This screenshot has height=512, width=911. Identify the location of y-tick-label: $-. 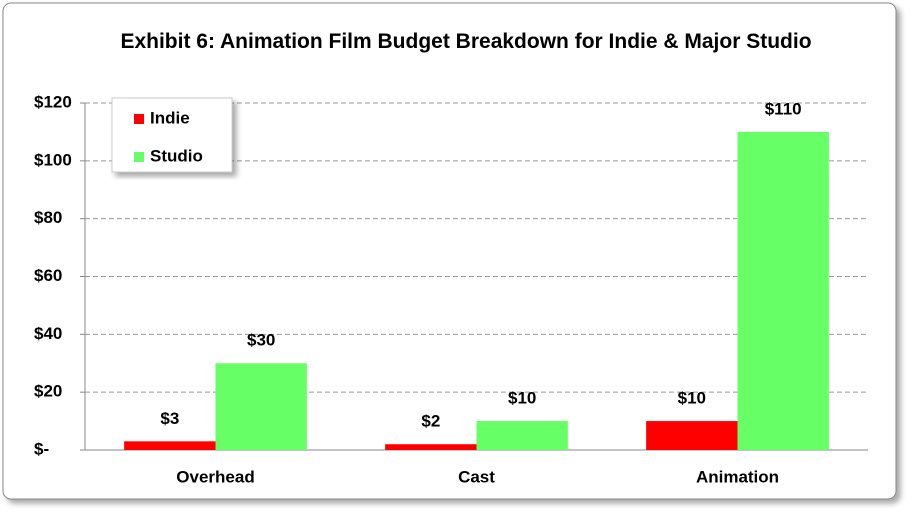
(41, 448).